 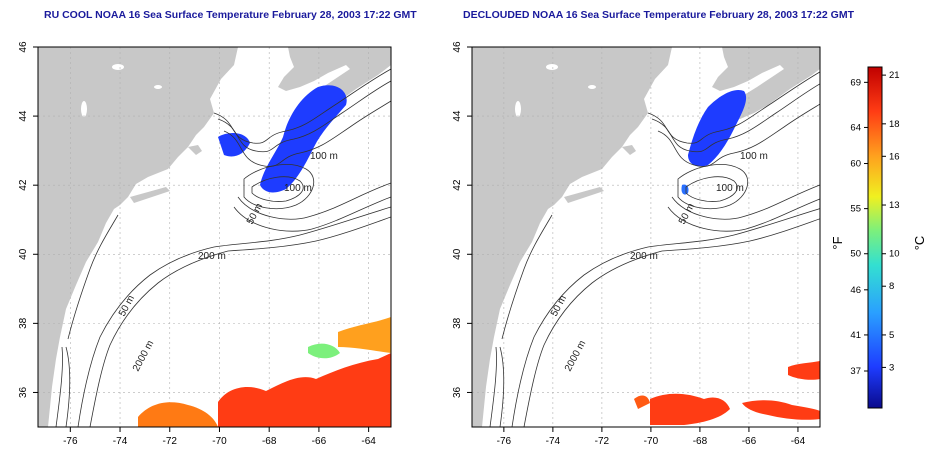 I want to click on celsius-tick-label: 13, so click(x=894, y=205).